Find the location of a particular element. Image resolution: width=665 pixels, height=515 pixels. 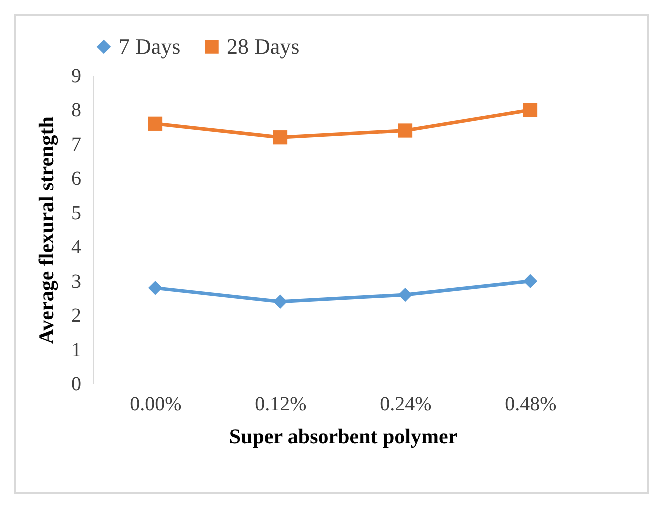

y-tick-label: 4 is located at coordinates (77, 247).